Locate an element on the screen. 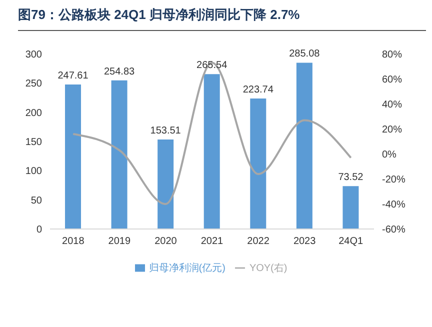 Image resolution: width=432 pixels, height=327 pixels. data-label: 265.54 is located at coordinates (212, 66).